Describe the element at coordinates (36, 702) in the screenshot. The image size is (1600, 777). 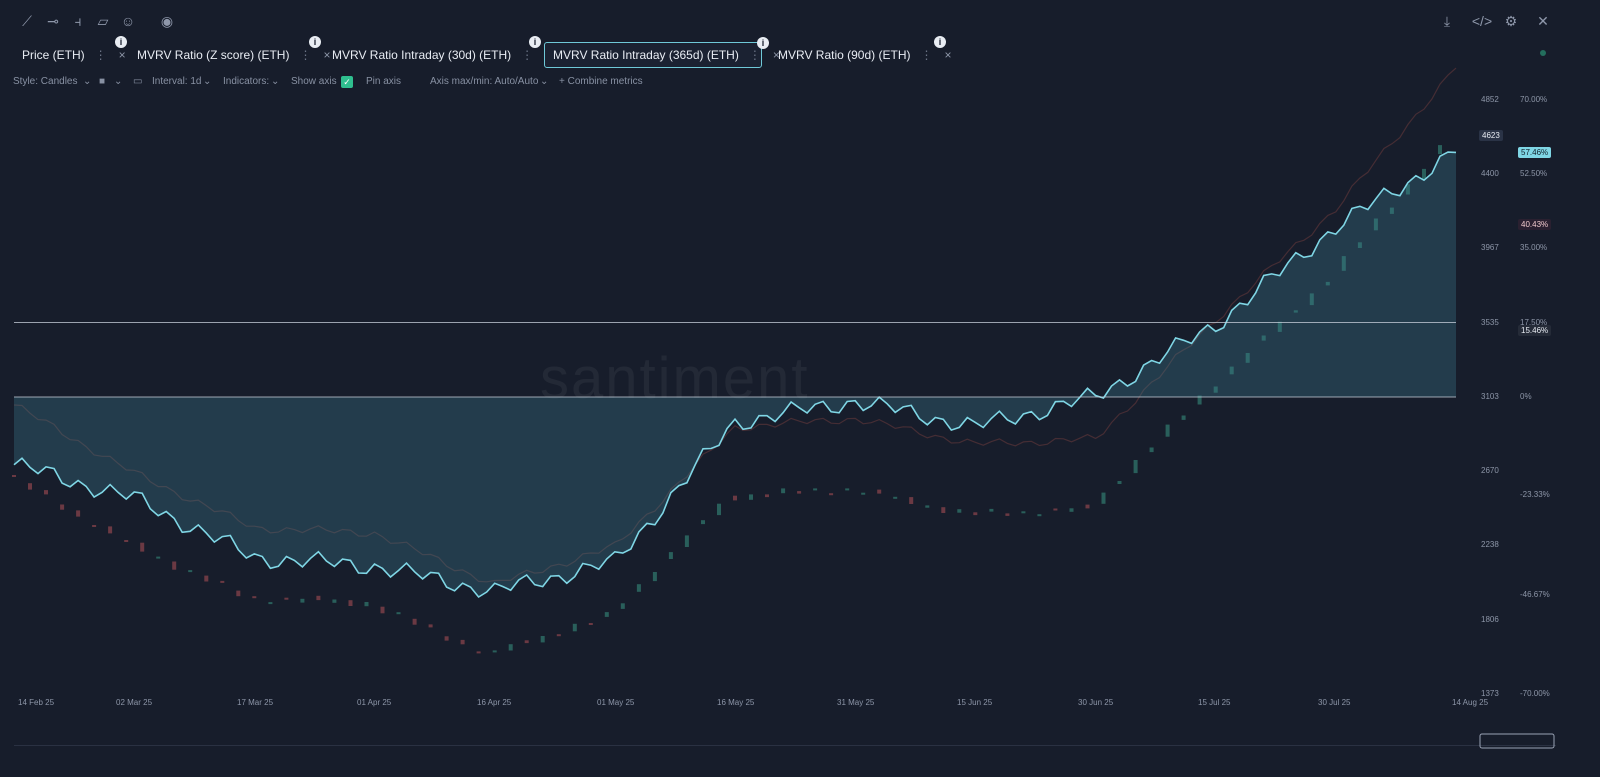
I see `x-axis-label: 14 Feb 25` at that location.